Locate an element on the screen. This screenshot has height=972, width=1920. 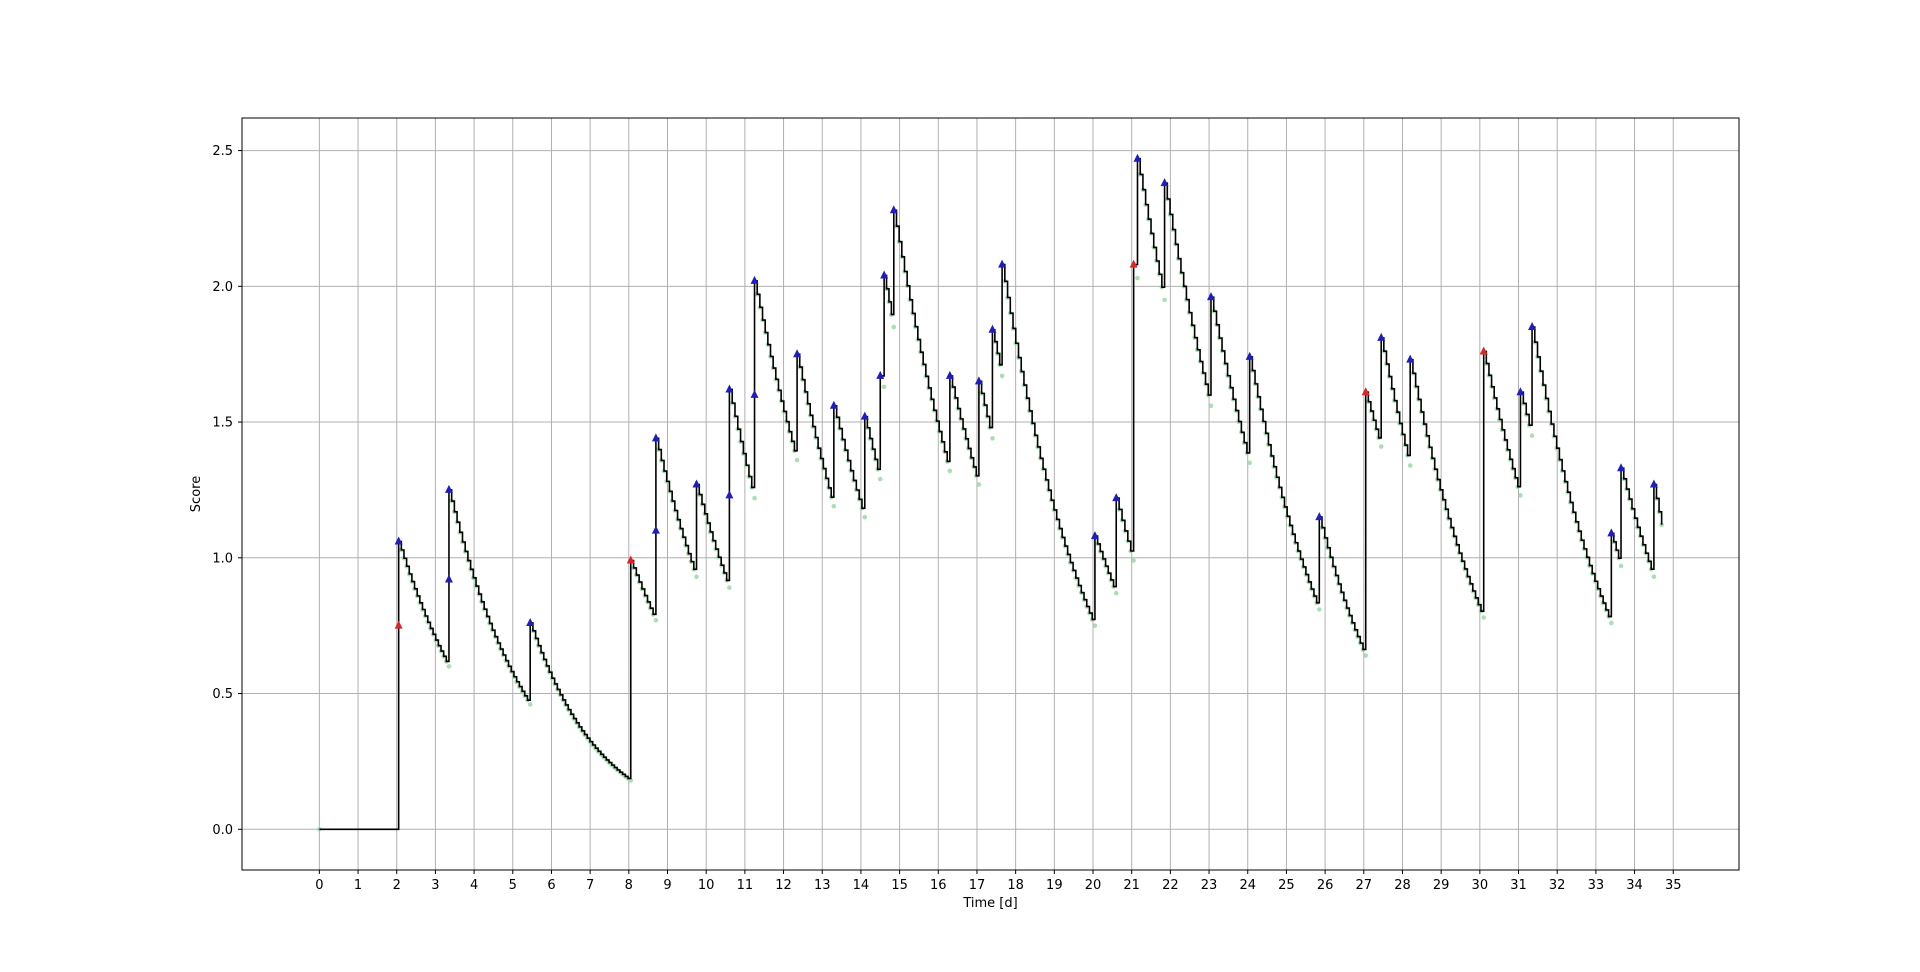
x-tick-label: 20 is located at coordinates (1093, 885).